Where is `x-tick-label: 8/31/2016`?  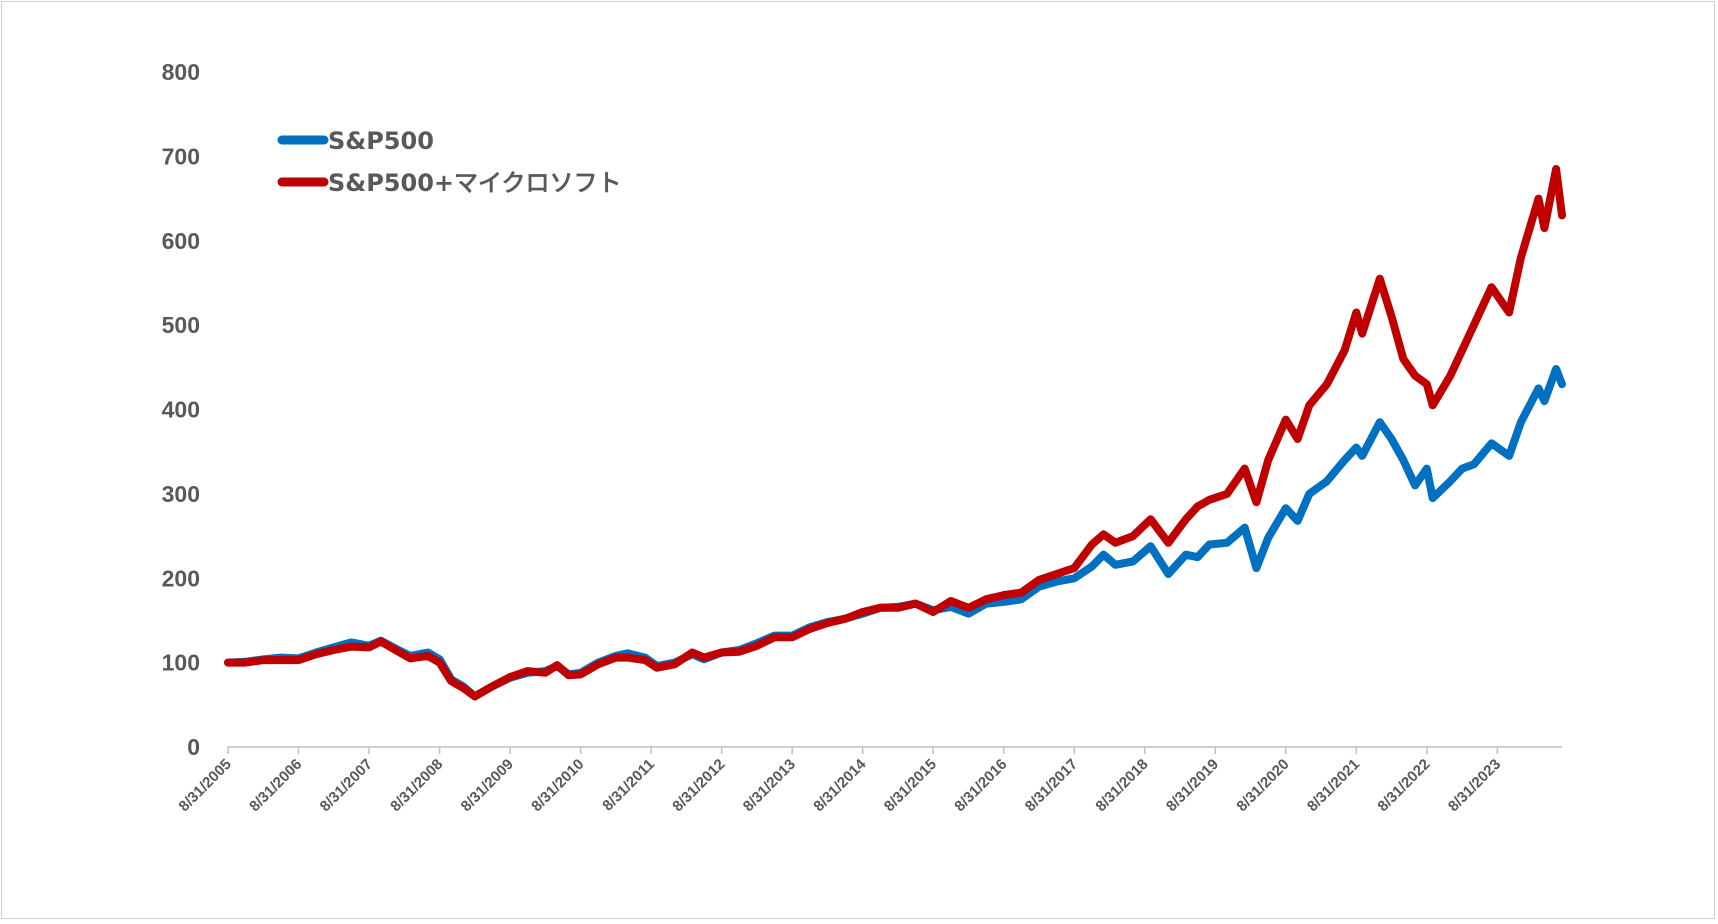
x-tick-label: 8/31/2016 is located at coordinates (980, 785).